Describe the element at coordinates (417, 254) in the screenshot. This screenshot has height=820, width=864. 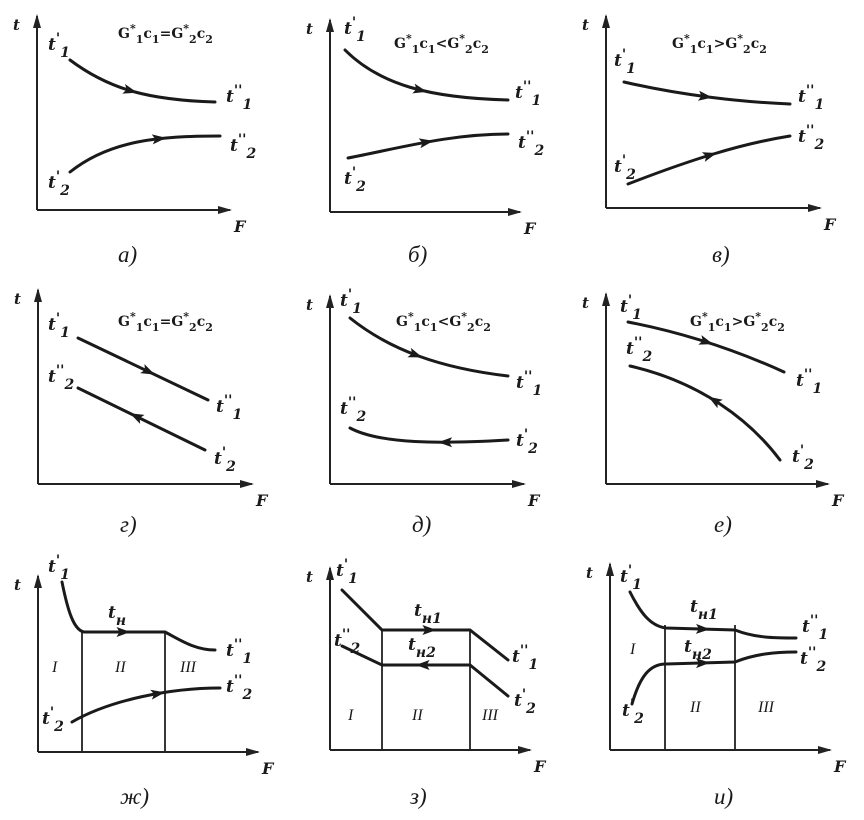
I see `panel-caption: б)` at that location.